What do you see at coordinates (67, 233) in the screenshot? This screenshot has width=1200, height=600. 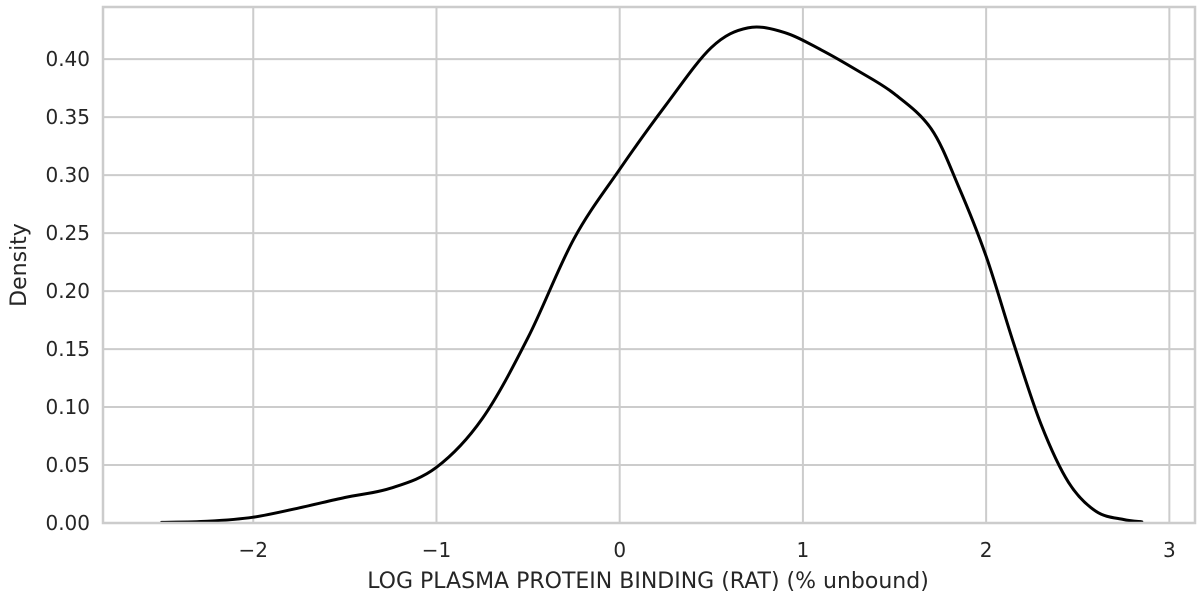 I see `y-tick-label: 0.25` at bounding box center [67, 233].